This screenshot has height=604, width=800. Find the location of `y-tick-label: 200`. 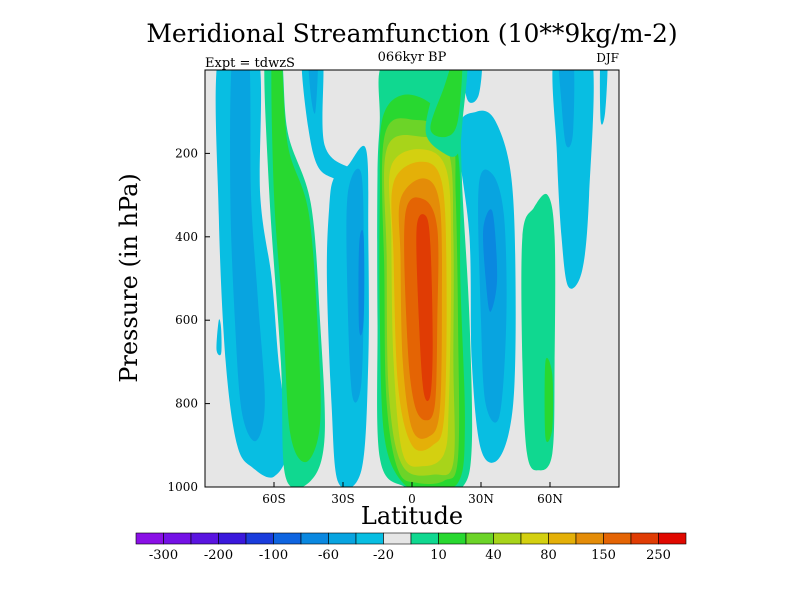

y-tick-label: 200 is located at coordinates (186, 153).